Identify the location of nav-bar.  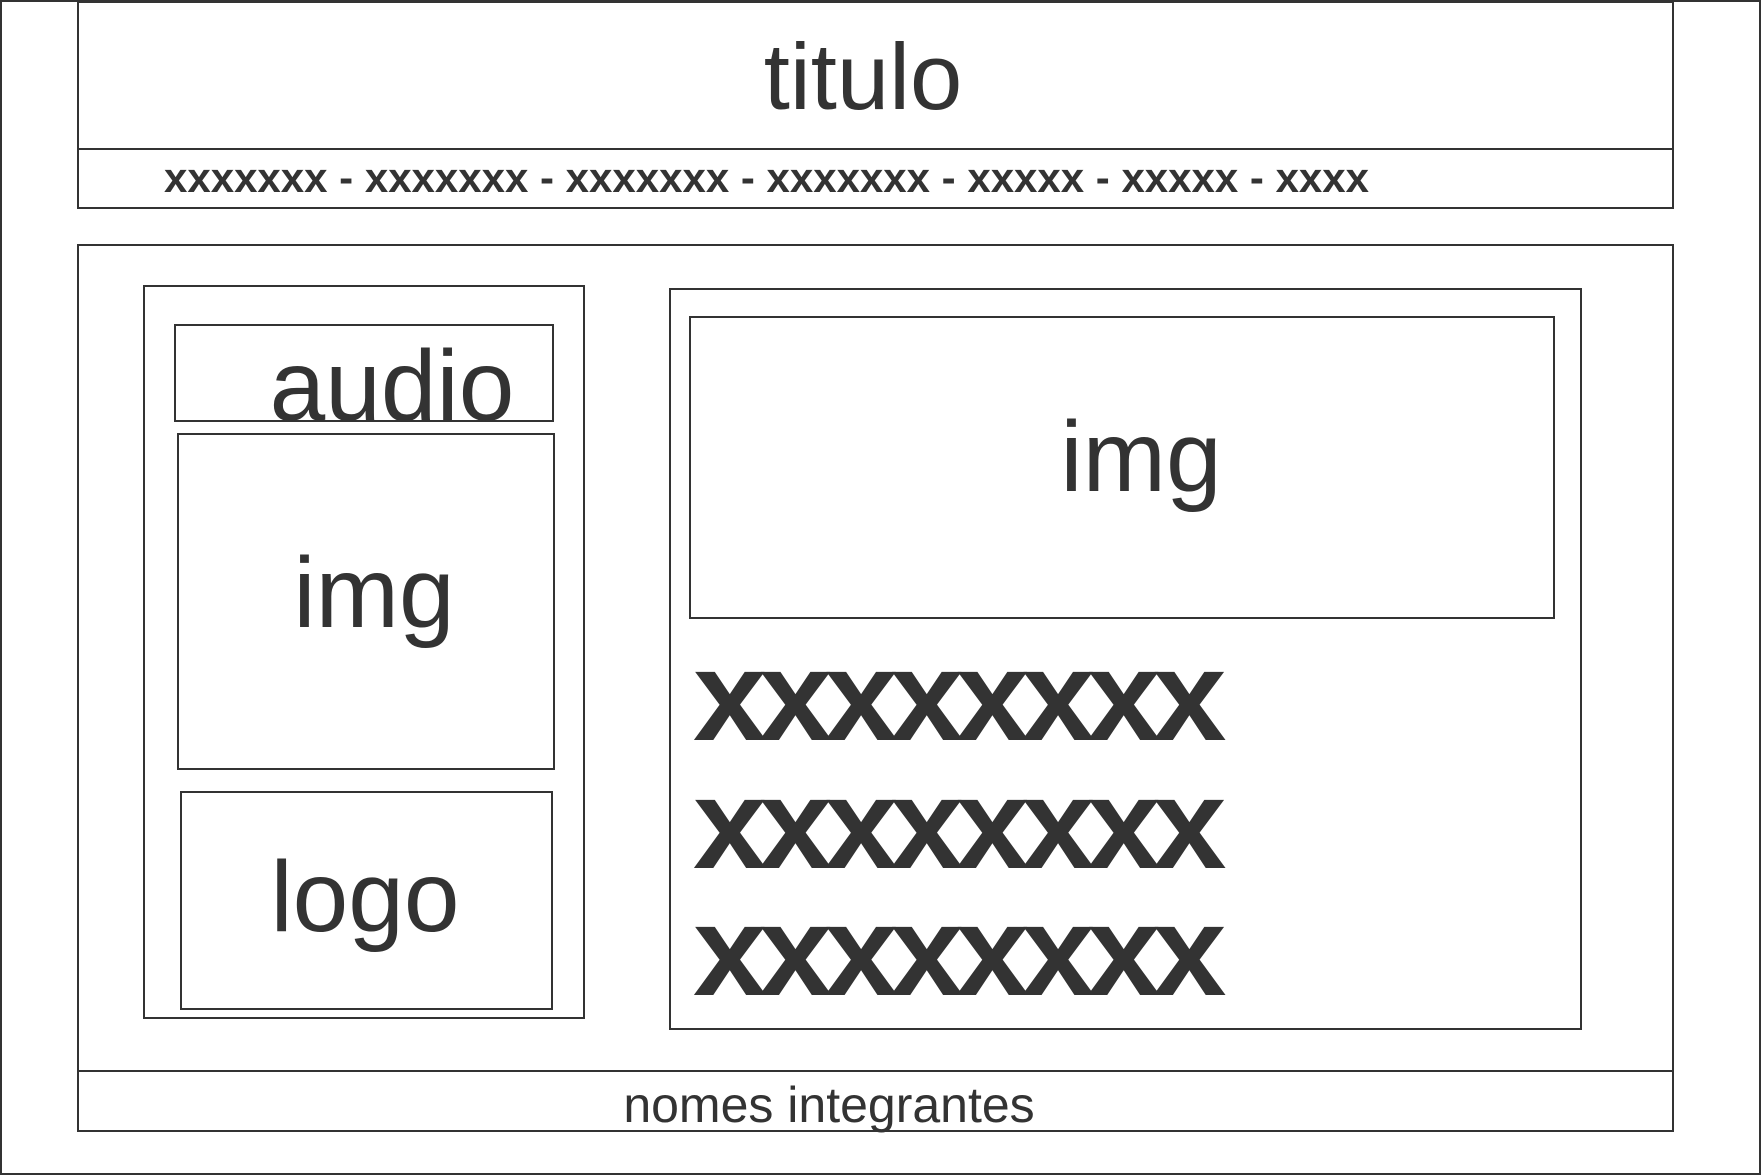
(875, 178).